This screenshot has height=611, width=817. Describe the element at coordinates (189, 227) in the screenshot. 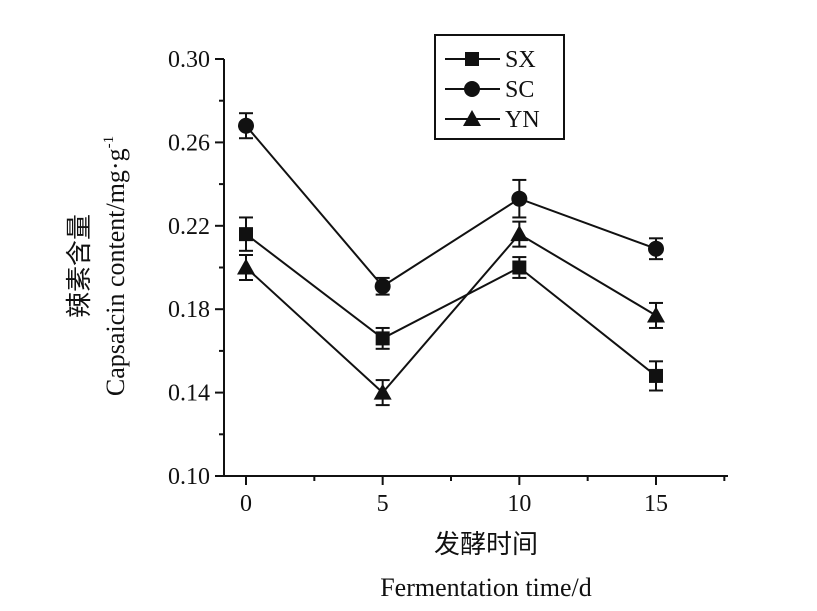

I see `y-tick-label: 0.22` at that location.